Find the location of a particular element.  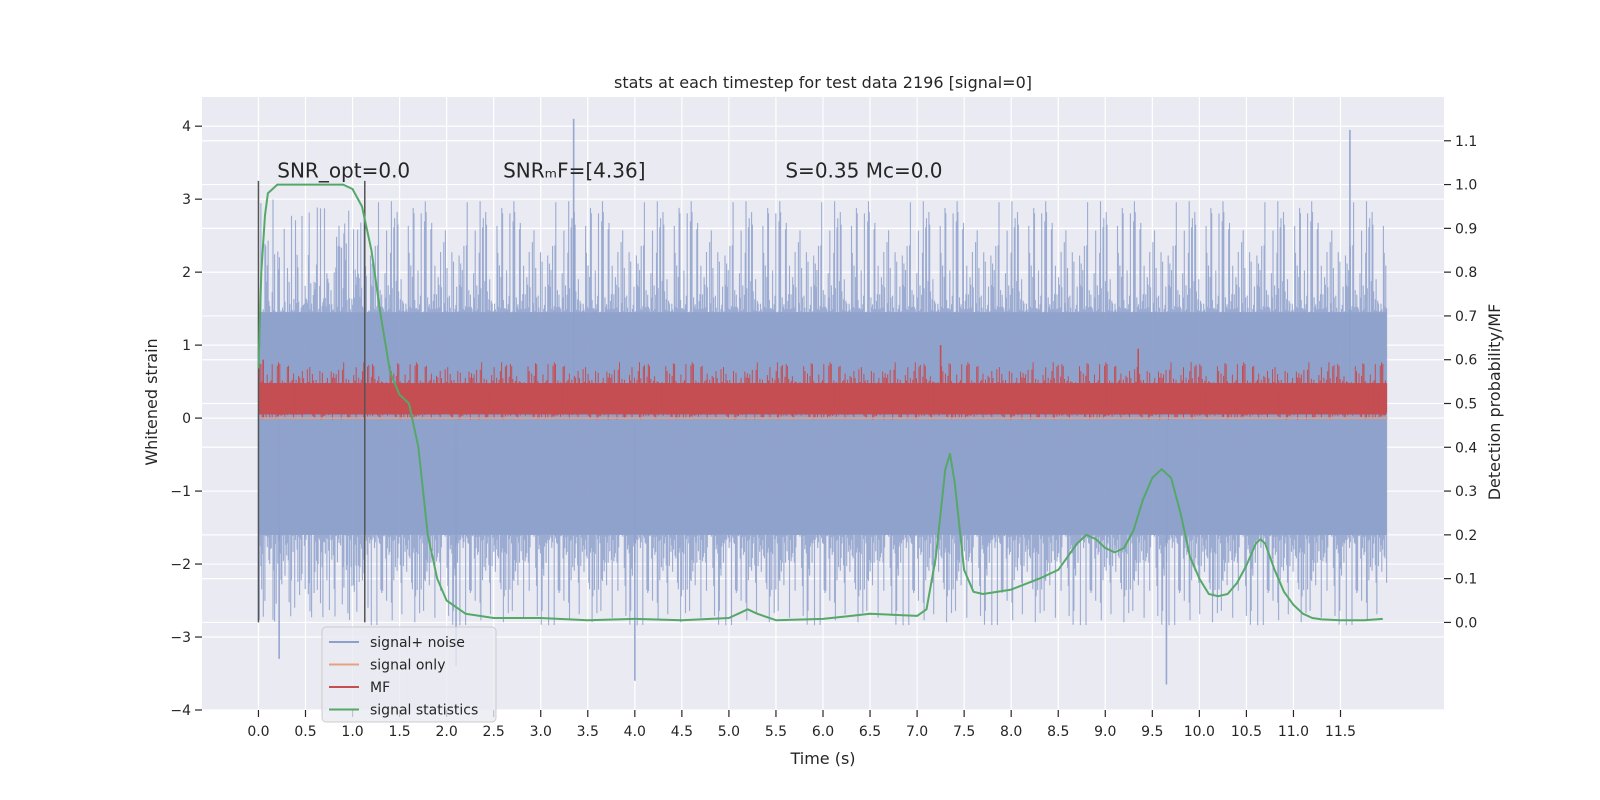

x-tick-label: 11.5 is located at coordinates (1340, 732).